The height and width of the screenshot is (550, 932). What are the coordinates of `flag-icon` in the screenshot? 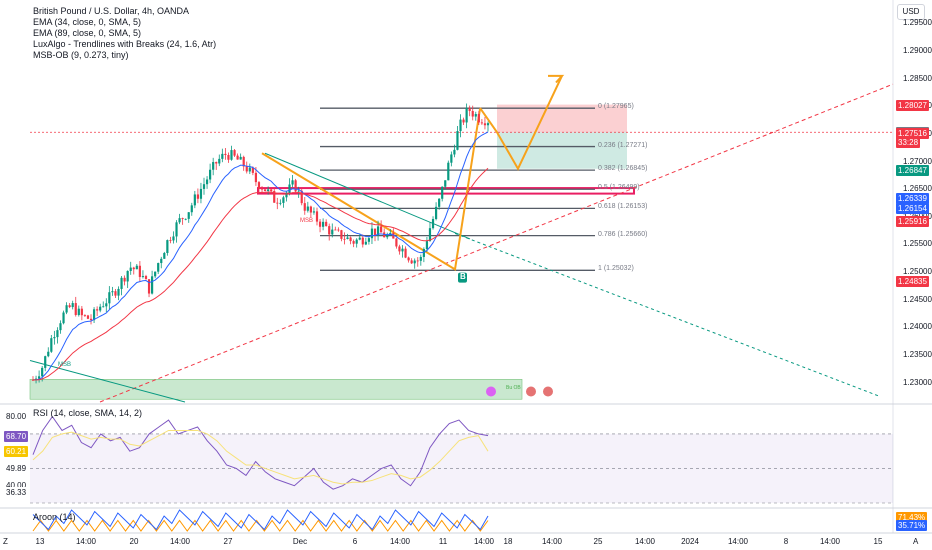 It's located at (531, 391).